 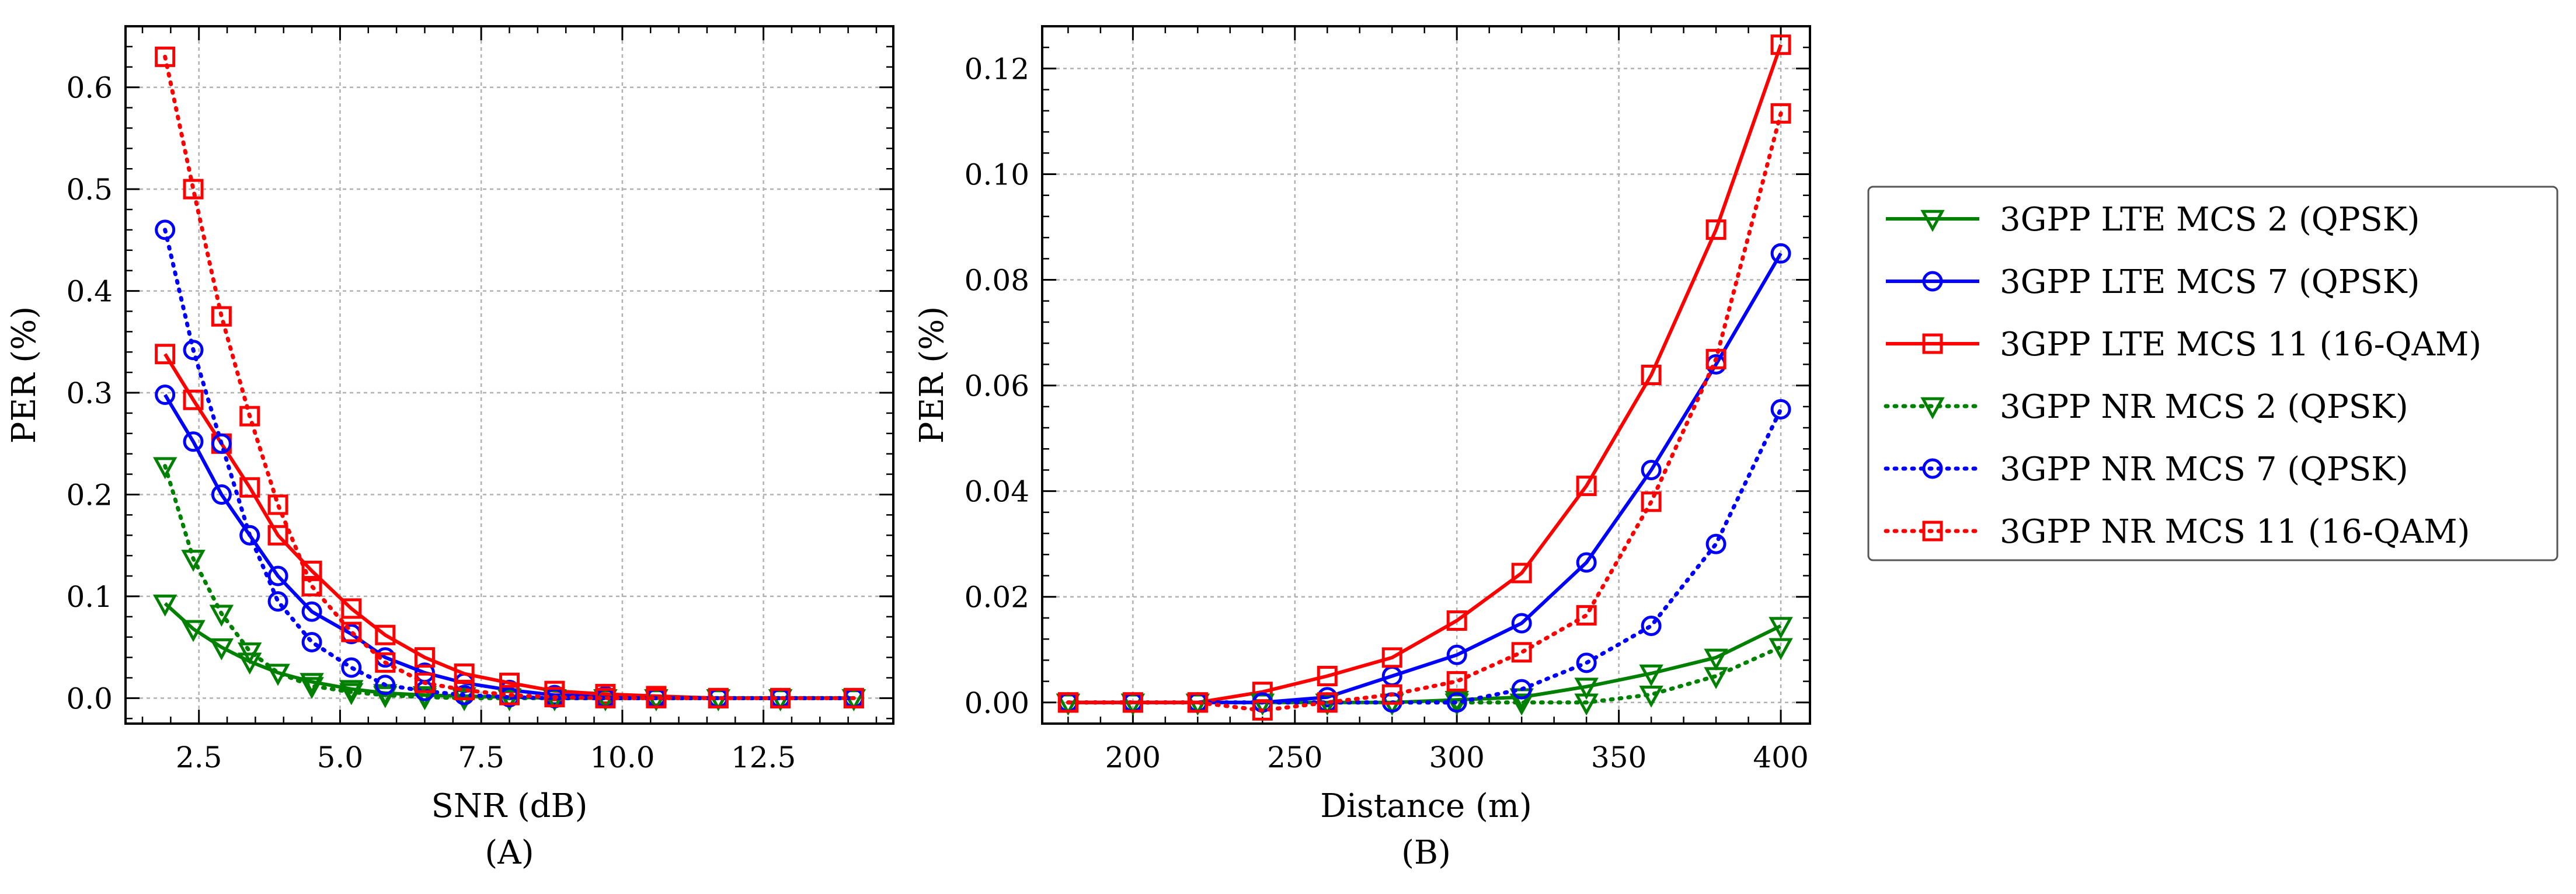 What do you see at coordinates (2204, 407) in the screenshot?
I see `legend-nr_mcs2-label: 3GPP NR MCS 2 (QPSK)` at bounding box center [2204, 407].